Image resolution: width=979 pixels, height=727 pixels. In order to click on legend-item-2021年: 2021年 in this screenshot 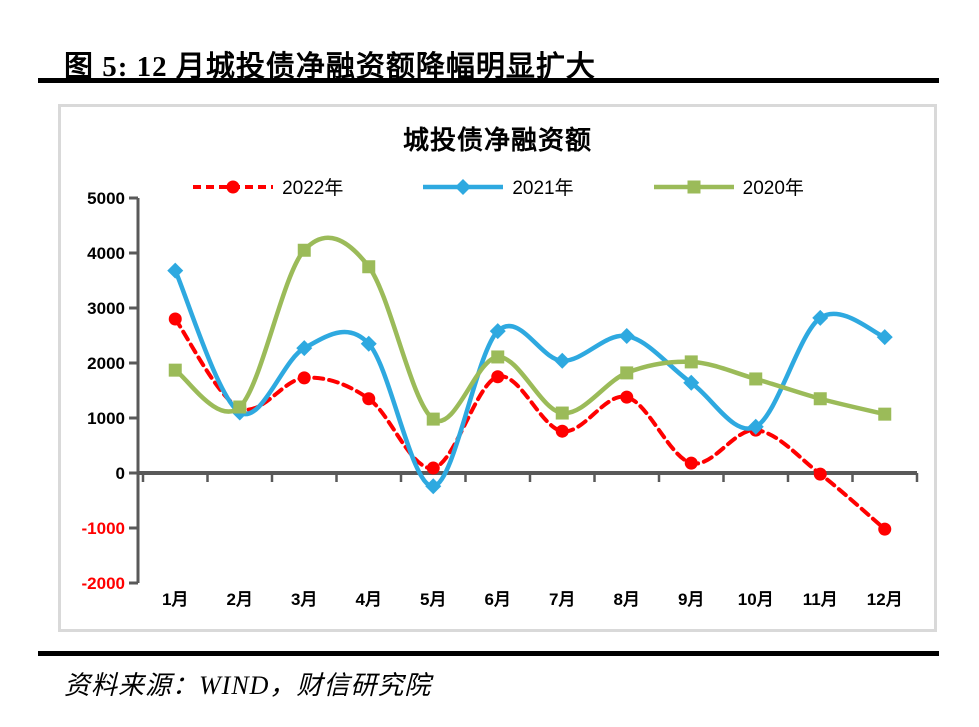, I will do `click(497, 186)`.